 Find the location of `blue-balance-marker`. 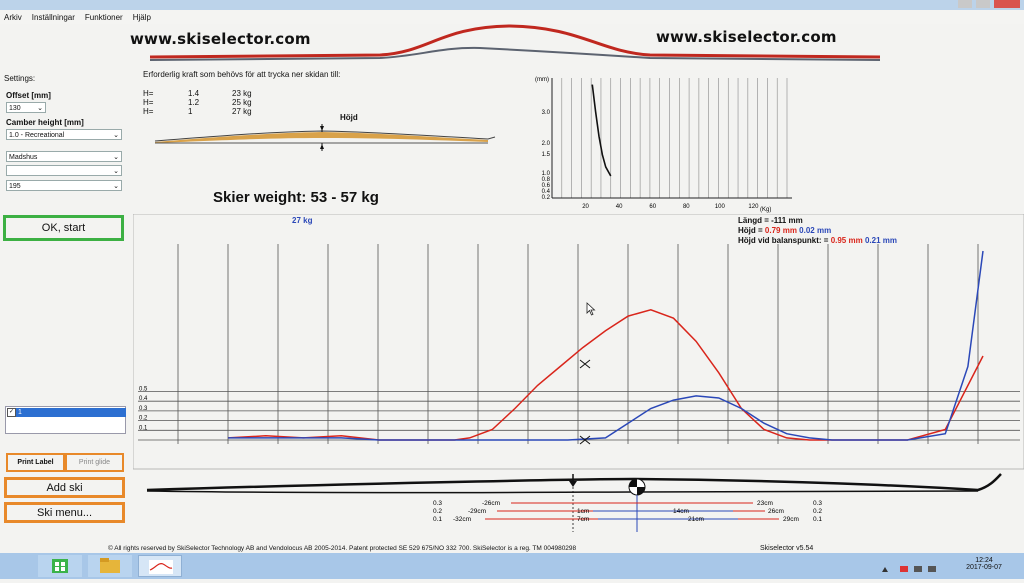

blue-balance-marker is located at coordinates (585, 440).